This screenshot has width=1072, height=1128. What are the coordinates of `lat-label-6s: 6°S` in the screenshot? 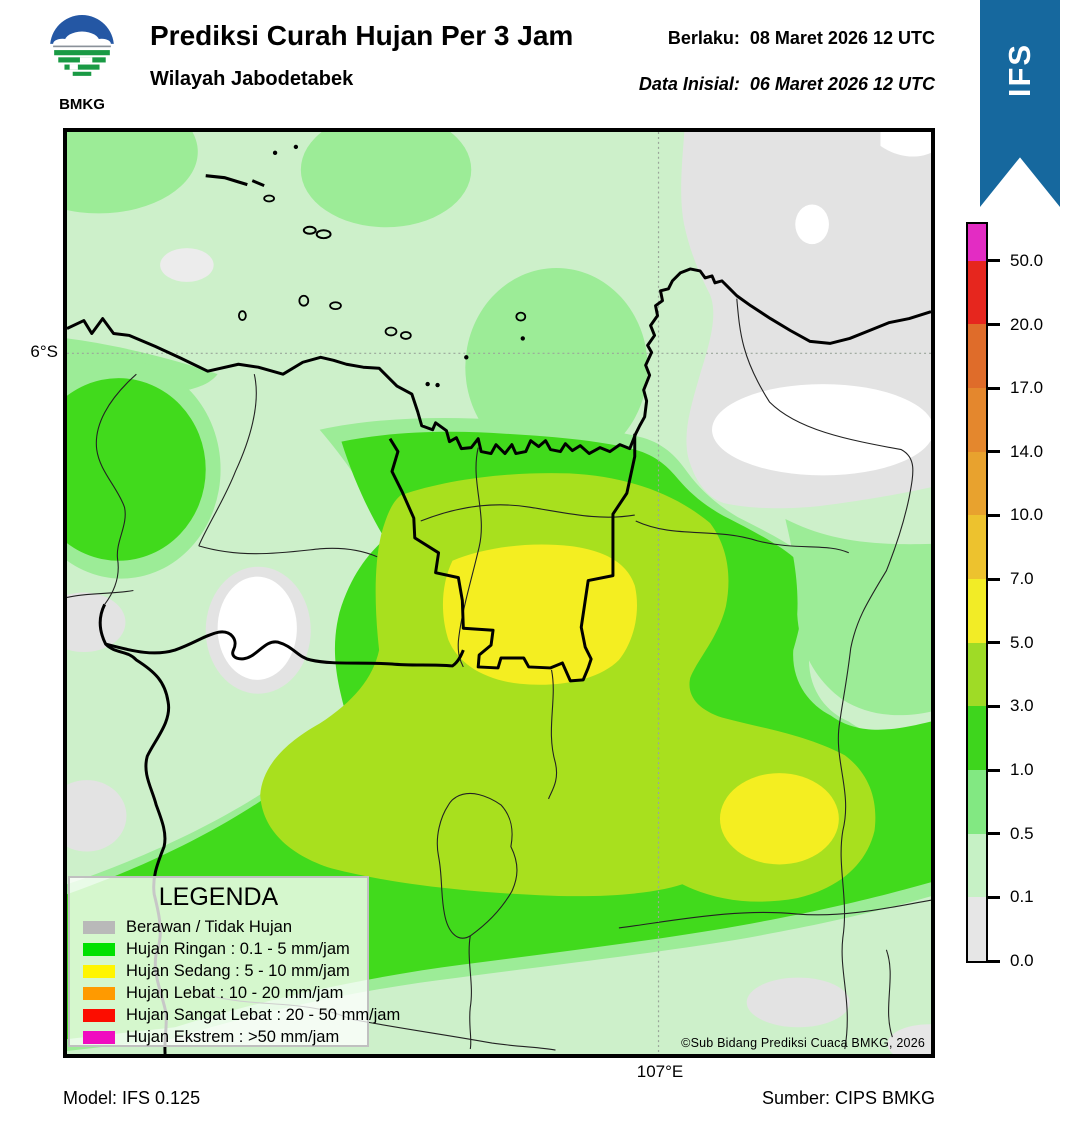 It's located at (44, 351).